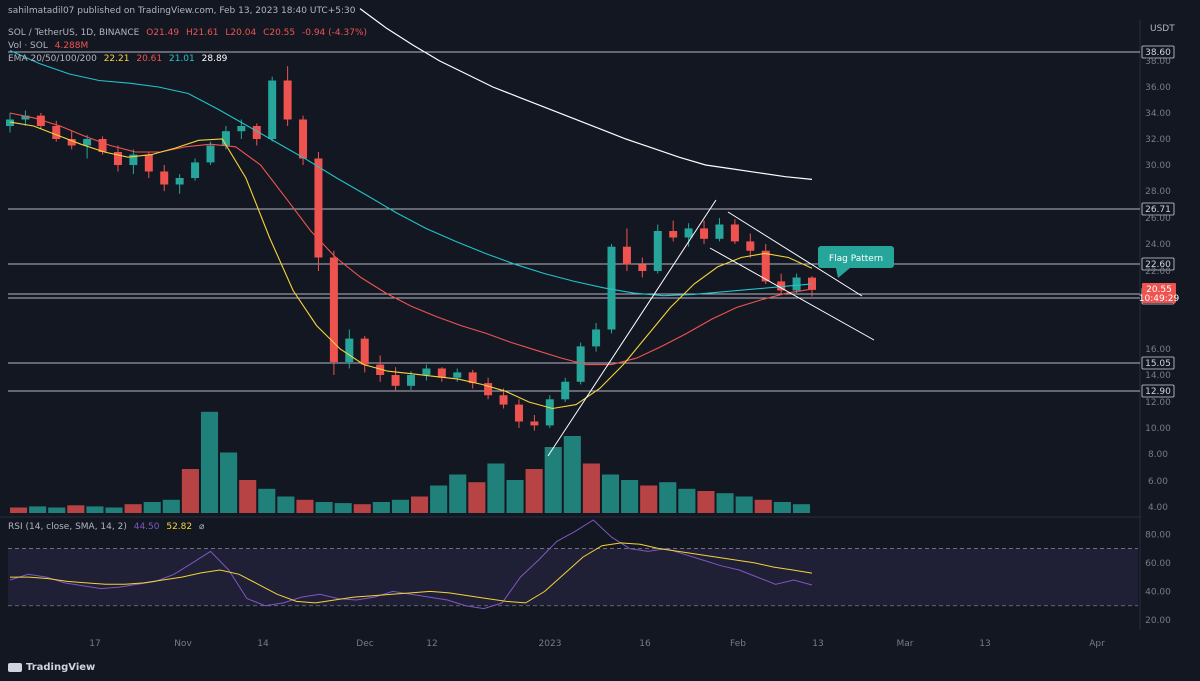 This screenshot has height=681, width=1200. I want to click on volume-label: Vol · SOL, so click(28, 46).